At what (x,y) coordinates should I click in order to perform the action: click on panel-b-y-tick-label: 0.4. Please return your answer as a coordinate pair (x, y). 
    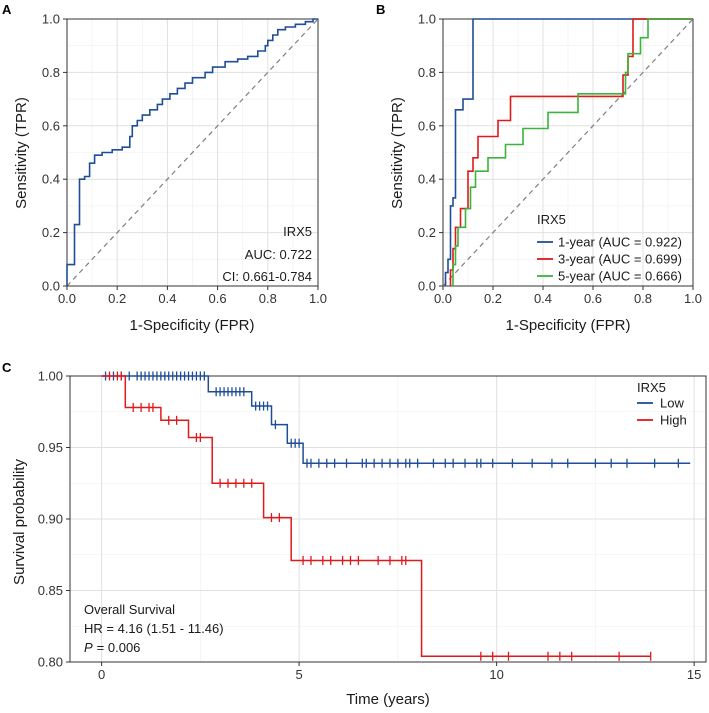
    Looking at the image, I should click on (427, 179).